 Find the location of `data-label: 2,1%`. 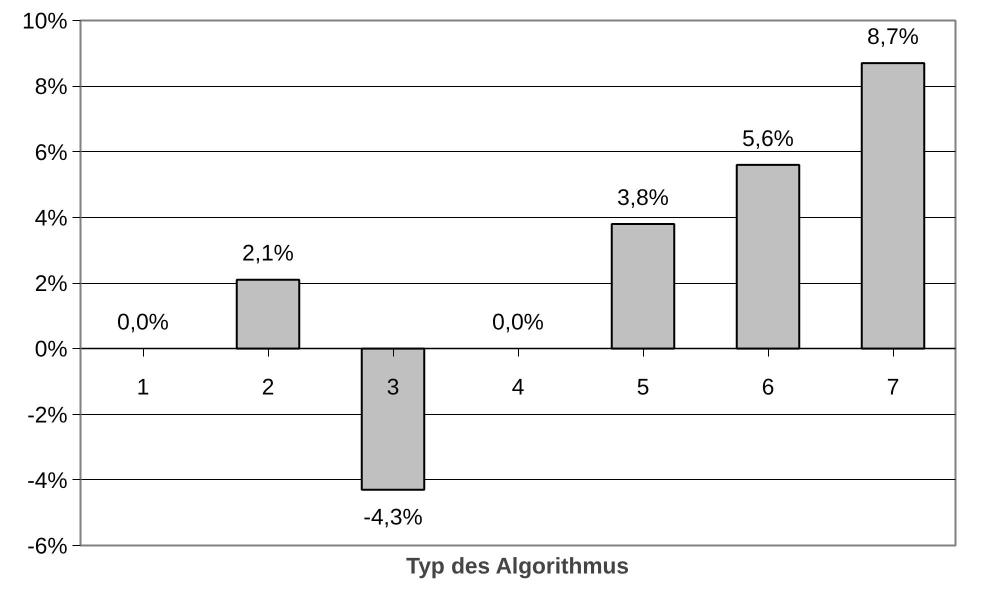

data-label: 2,1% is located at coordinates (268, 253).